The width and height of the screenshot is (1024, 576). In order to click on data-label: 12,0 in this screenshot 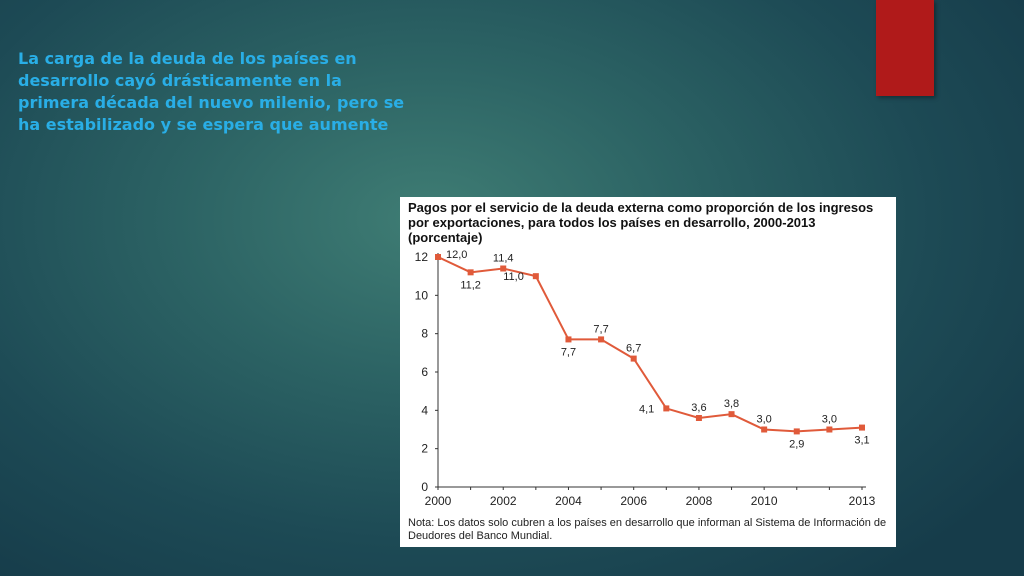, I will do `click(456, 255)`.